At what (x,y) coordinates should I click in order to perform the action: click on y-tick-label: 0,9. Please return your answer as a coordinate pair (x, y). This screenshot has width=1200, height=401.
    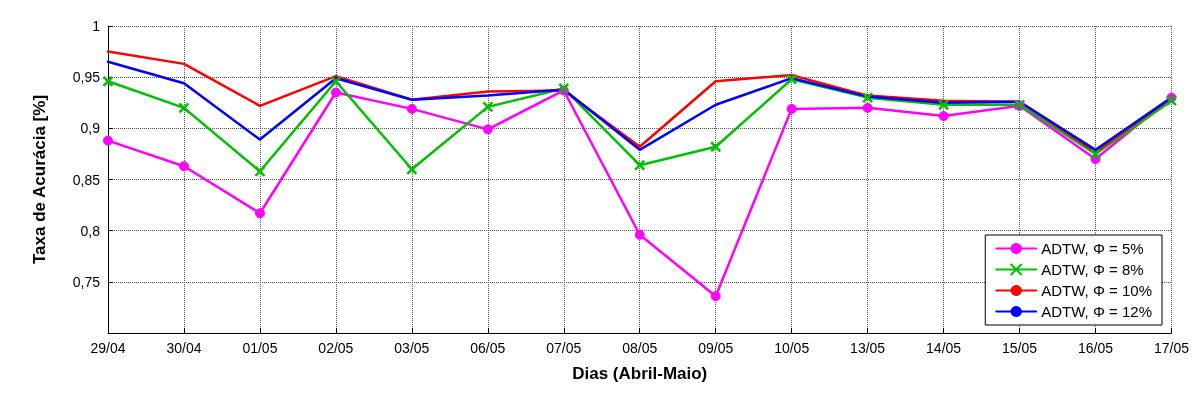
    Looking at the image, I should click on (90, 128).